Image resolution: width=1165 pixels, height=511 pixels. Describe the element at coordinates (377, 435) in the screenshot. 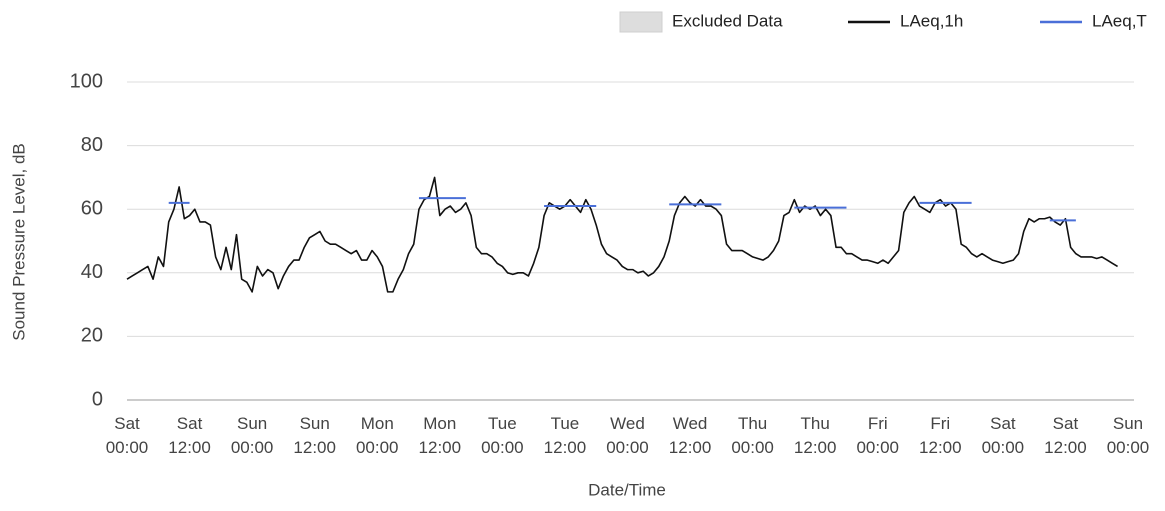

I see `x-tick-label: Mon 00:00` at that location.